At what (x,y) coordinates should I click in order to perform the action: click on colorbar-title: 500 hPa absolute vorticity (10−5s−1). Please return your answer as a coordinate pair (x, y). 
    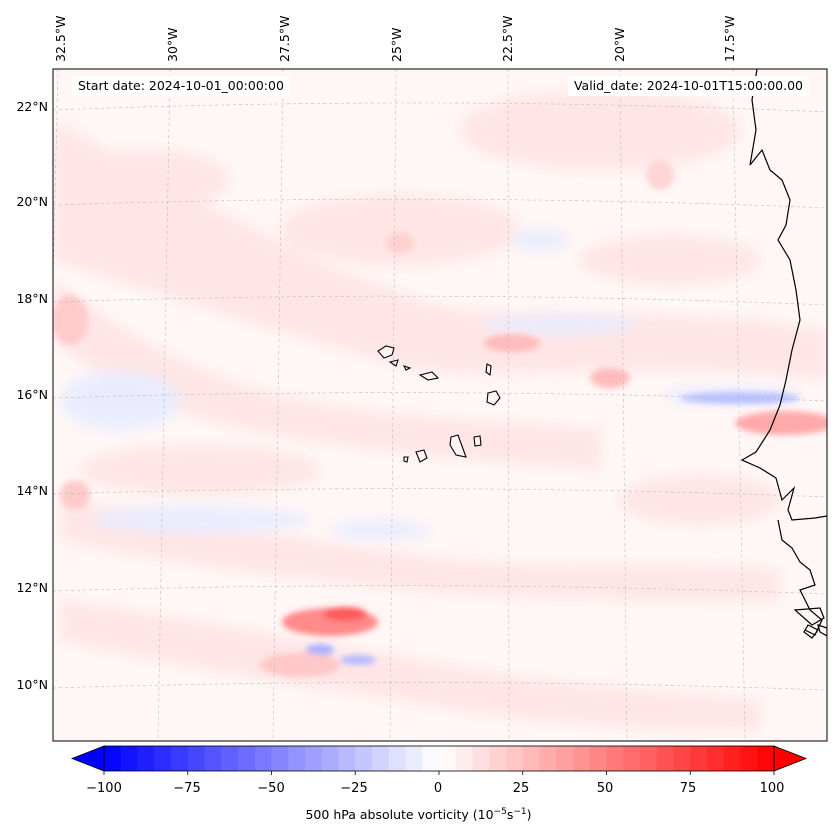
    Looking at the image, I should click on (418, 815).